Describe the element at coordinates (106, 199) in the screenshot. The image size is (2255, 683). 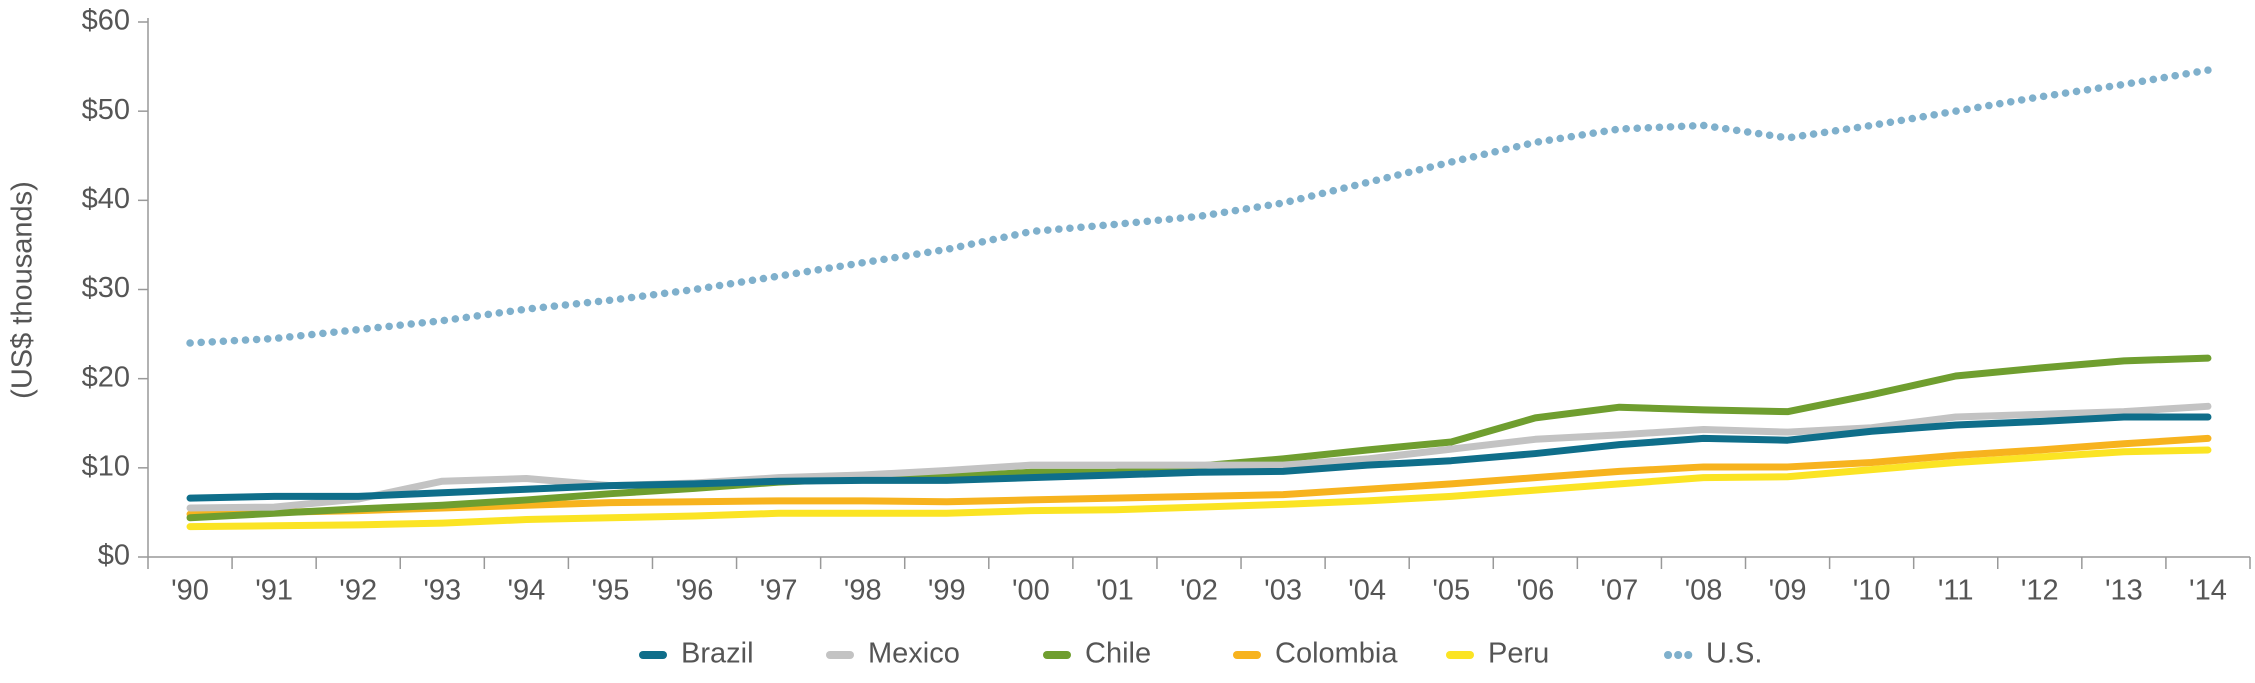
I see `y-tick-label: $40` at that location.